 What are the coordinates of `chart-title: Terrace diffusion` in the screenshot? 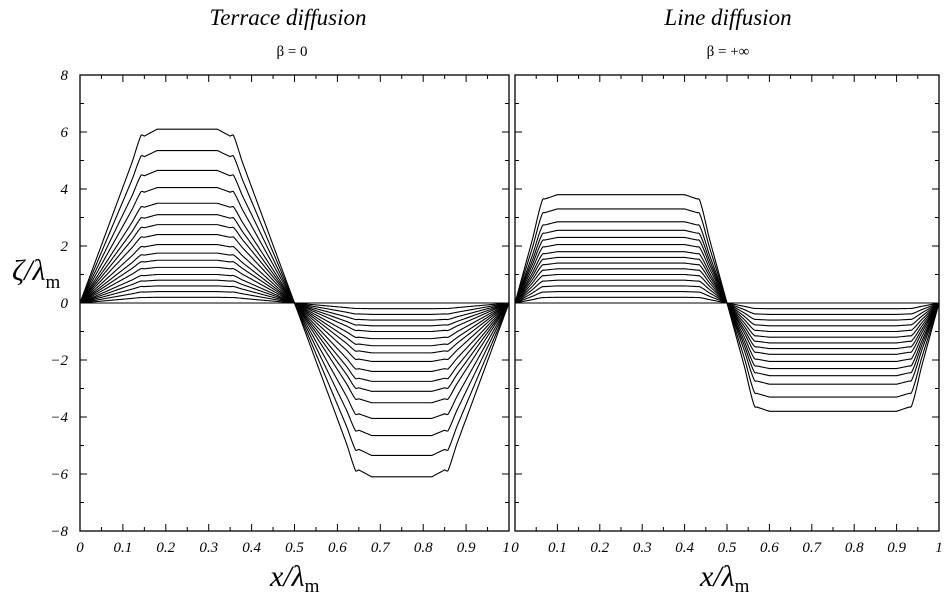 It's located at (288, 17).